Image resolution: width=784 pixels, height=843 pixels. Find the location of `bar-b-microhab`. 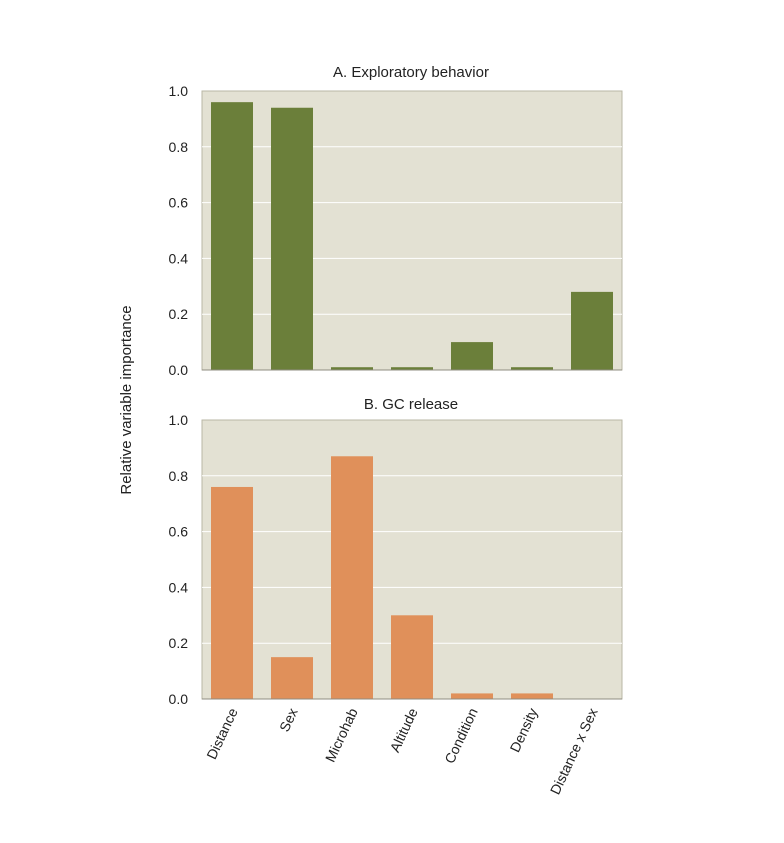

bar-b-microhab is located at coordinates (352, 577).